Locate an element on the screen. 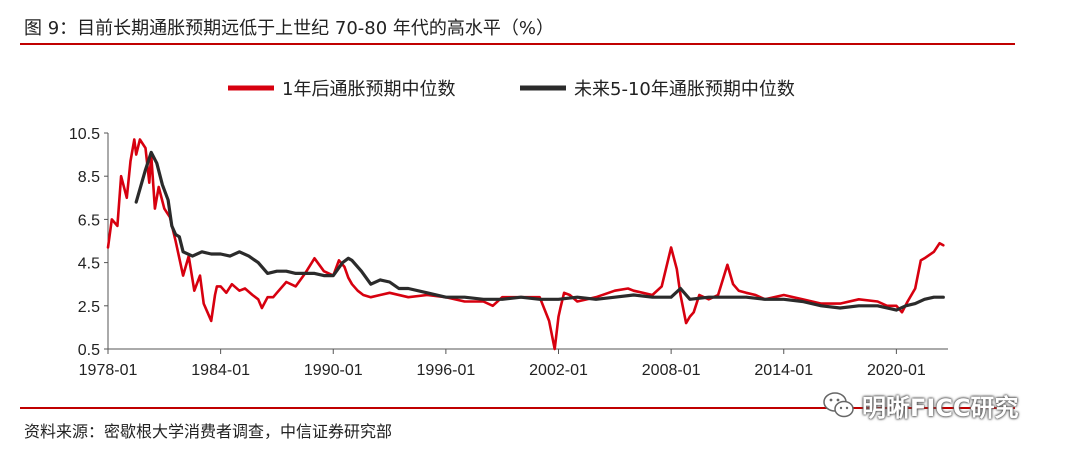 The width and height of the screenshot is (1069, 450). watermark: 明晰FICC研究 is located at coordinates (920, 405).